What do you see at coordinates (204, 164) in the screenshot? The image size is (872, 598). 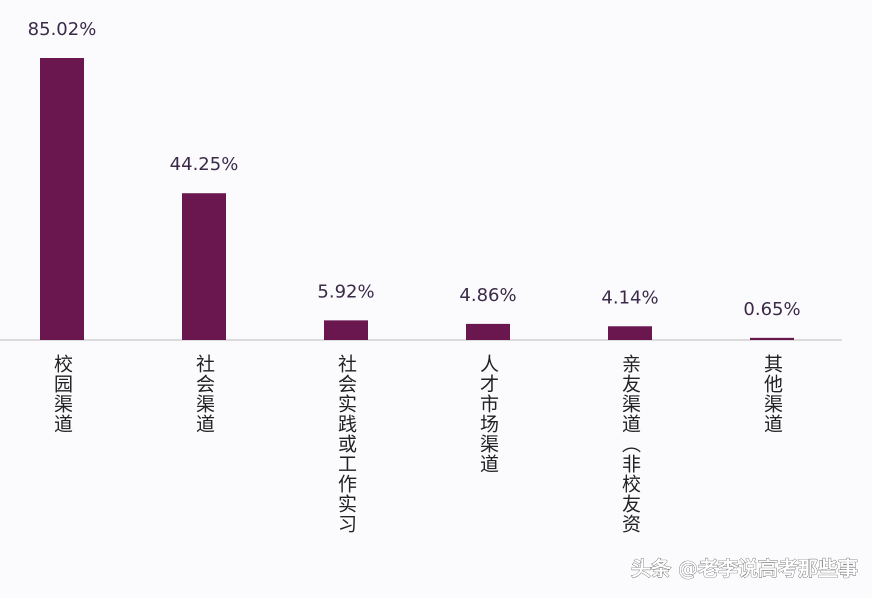 I see `value-label: 44.25%` at bounding box center [204, 164].